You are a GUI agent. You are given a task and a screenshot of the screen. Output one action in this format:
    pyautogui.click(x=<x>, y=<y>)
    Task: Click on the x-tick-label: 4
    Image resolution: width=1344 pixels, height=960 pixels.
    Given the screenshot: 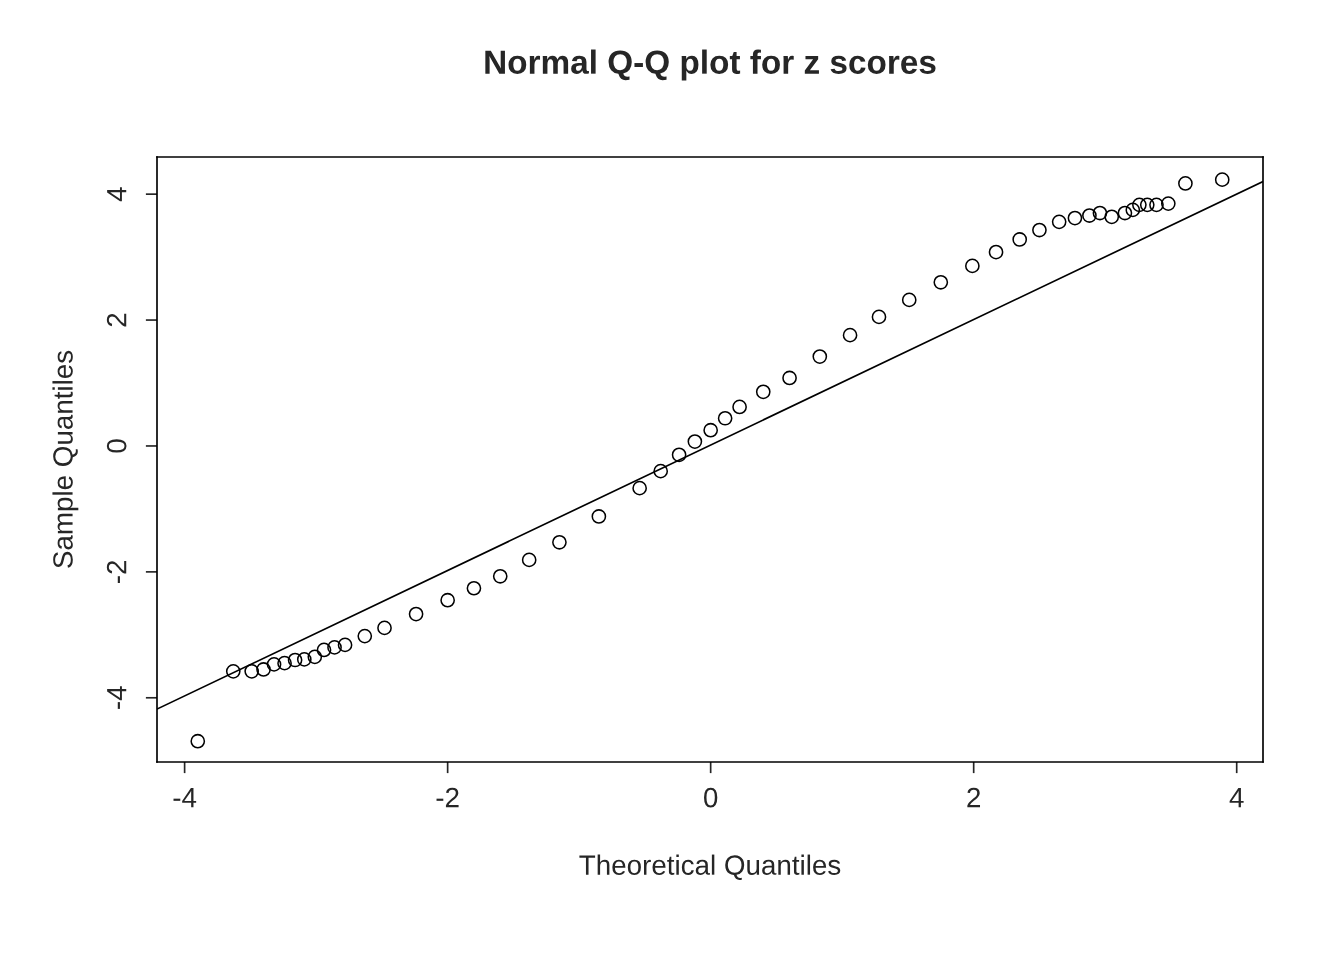 What is the action you would take?
    pyautogui.click(x=1236, y=798)
    